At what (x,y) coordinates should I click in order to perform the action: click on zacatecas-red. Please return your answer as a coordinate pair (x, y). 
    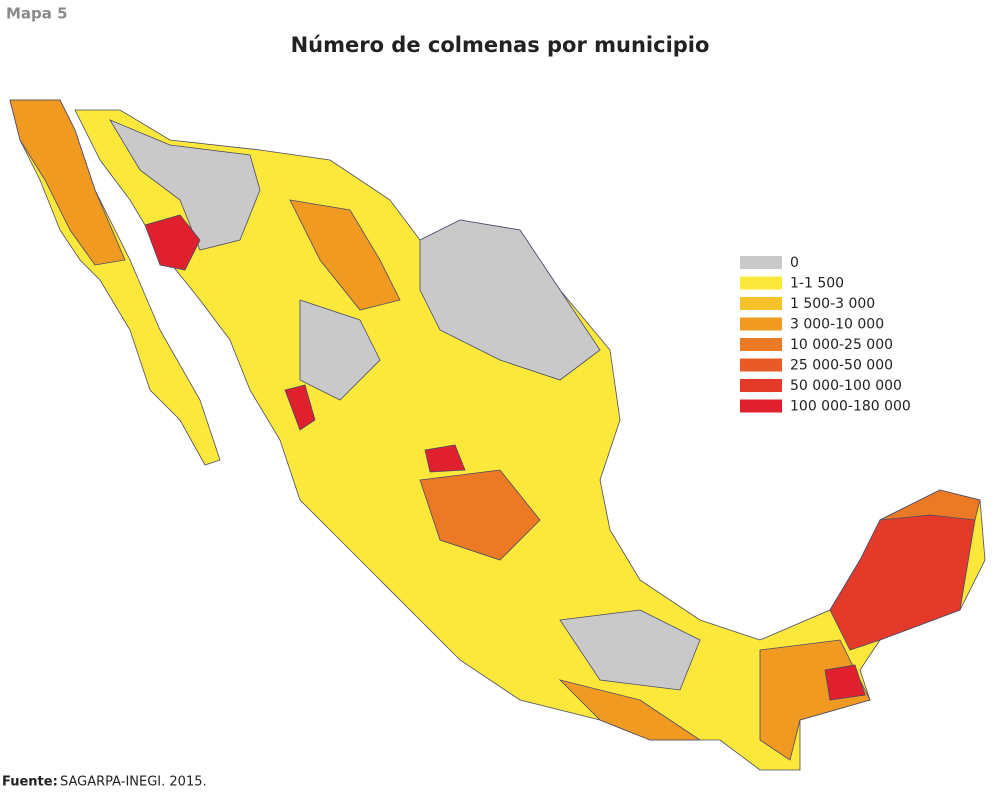
    Looking at the image, I should click on (445, 458).